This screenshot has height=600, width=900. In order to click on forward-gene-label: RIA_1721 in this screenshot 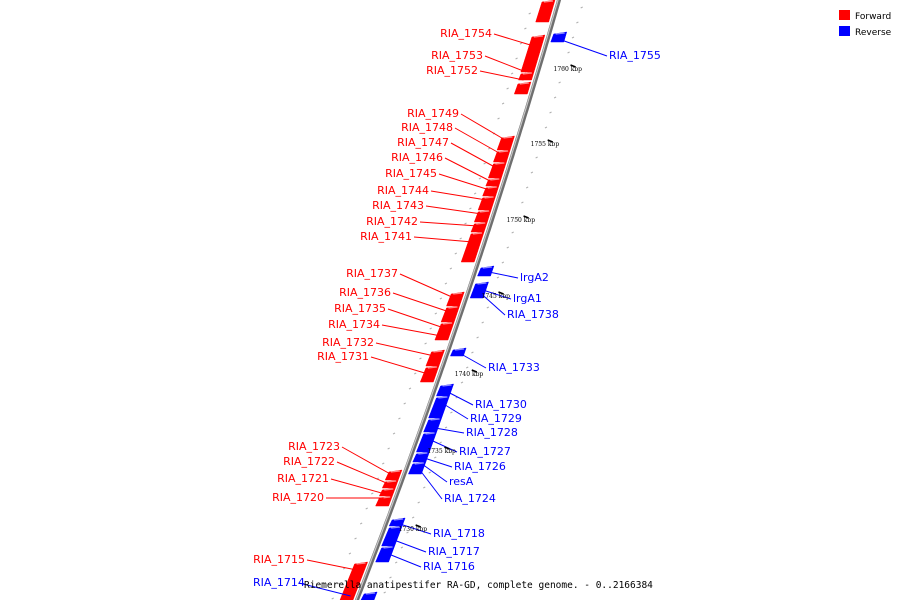, I will do `click(303, 478)`.